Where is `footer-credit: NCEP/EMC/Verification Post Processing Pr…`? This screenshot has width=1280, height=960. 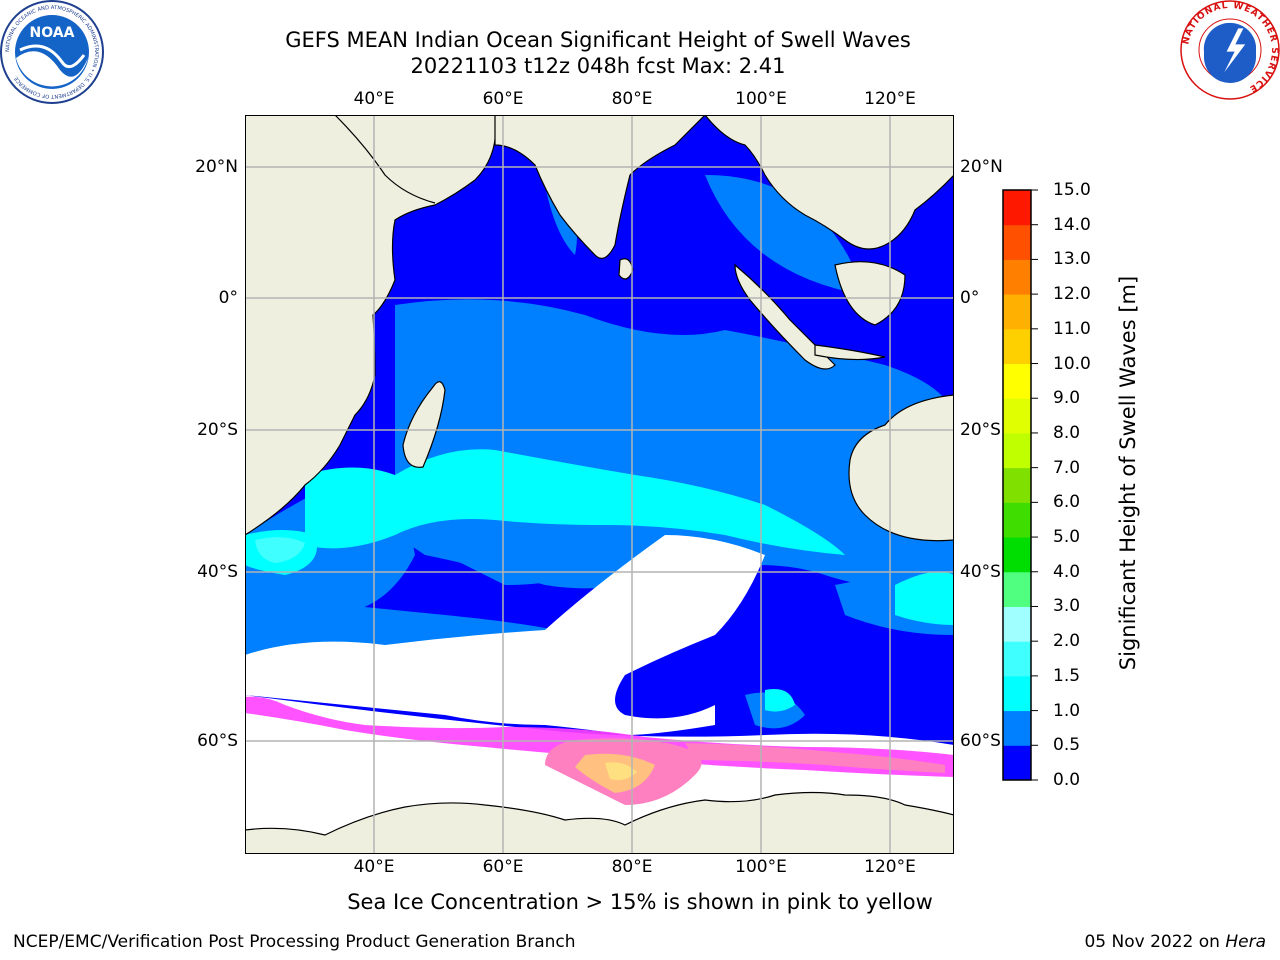
footer-credit: NCEP/EMC/Verification Post Processing Pr… is located at coordinates (294, 942).